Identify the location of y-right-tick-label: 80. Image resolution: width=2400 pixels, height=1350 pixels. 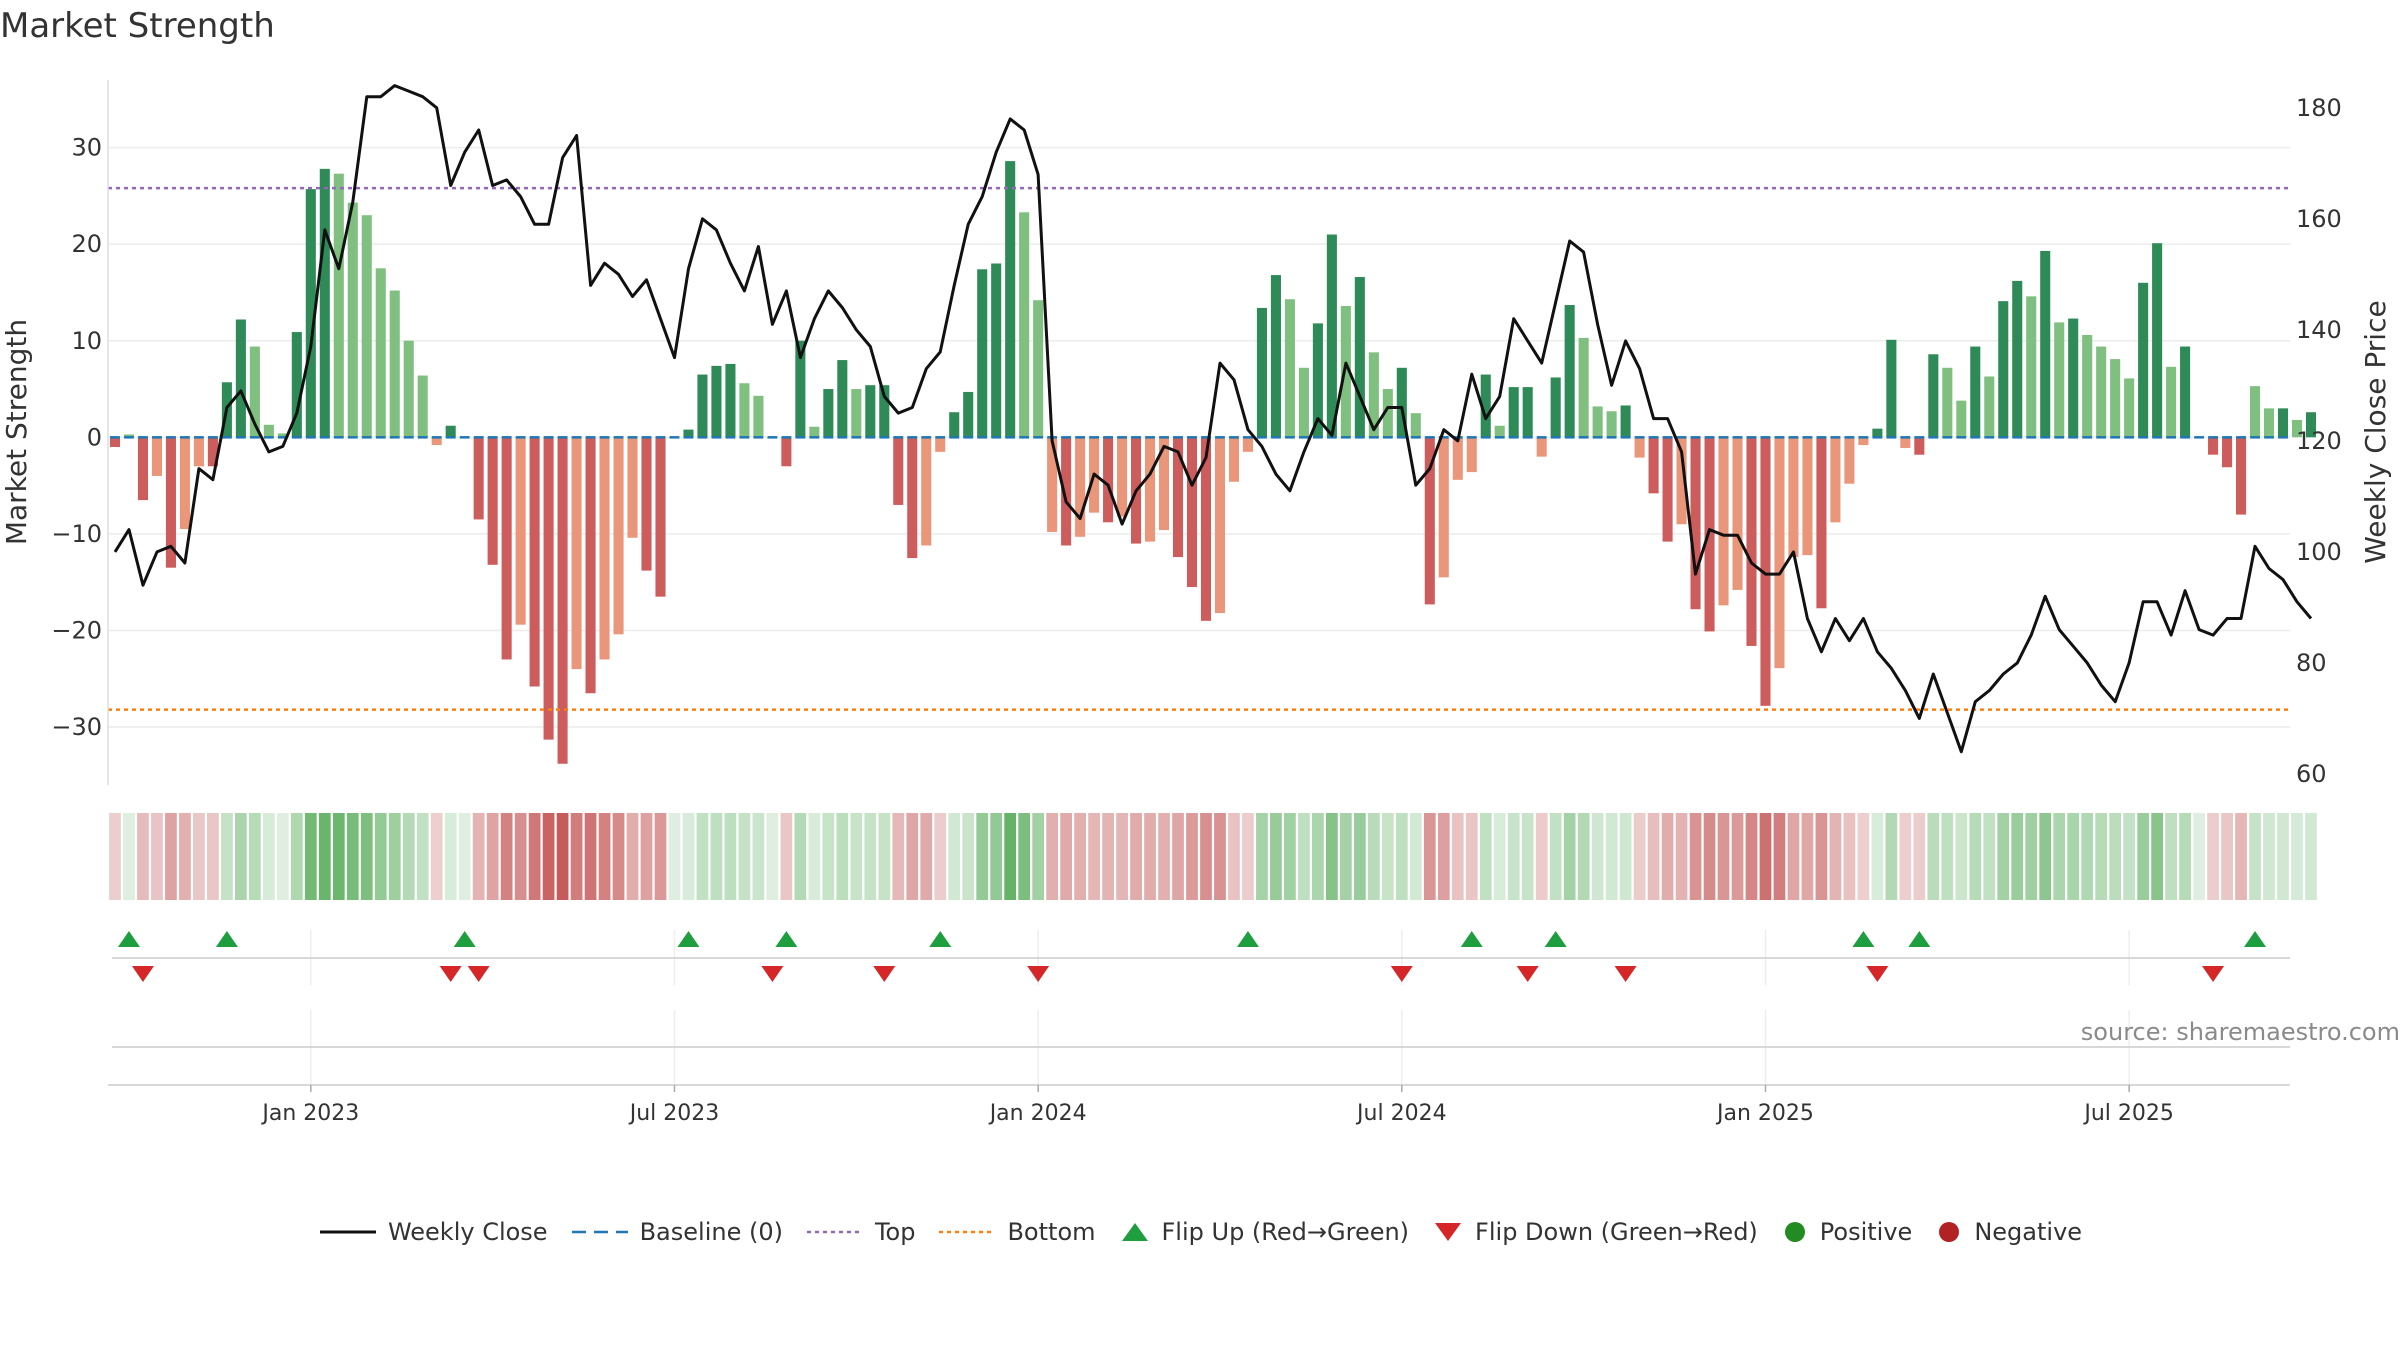
(2311, 663).